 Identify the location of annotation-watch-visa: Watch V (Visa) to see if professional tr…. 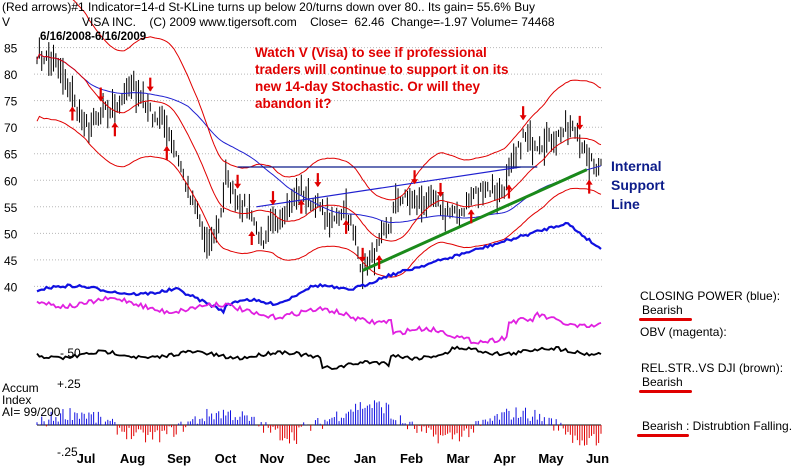
(382, 78).